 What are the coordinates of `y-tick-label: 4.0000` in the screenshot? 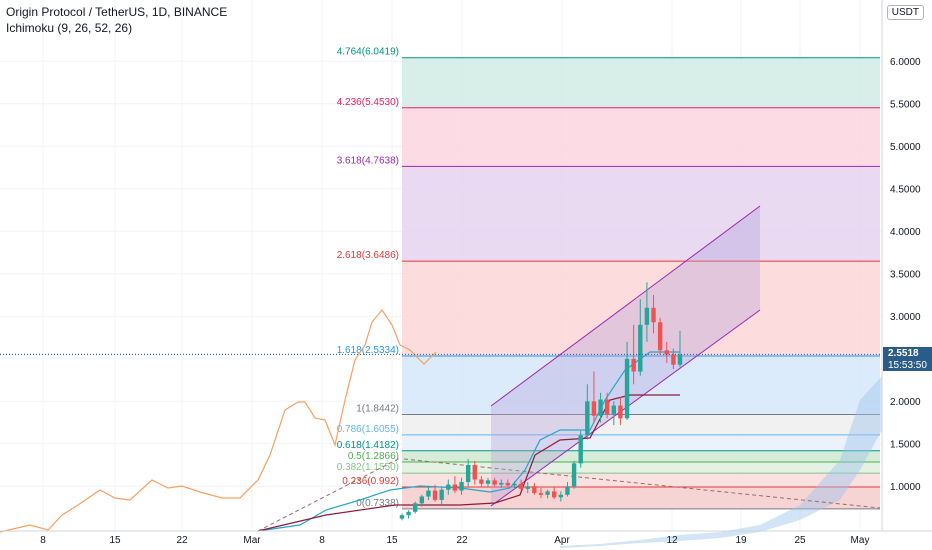 It's located at (905, 232).